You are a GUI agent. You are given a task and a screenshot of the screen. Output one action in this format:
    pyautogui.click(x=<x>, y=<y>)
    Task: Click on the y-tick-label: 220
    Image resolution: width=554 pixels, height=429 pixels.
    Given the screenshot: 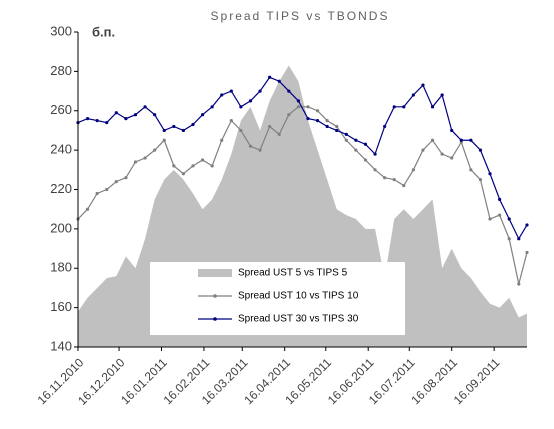 What is the action you would take?
    pyautogui.click(x=61, y=188)
    